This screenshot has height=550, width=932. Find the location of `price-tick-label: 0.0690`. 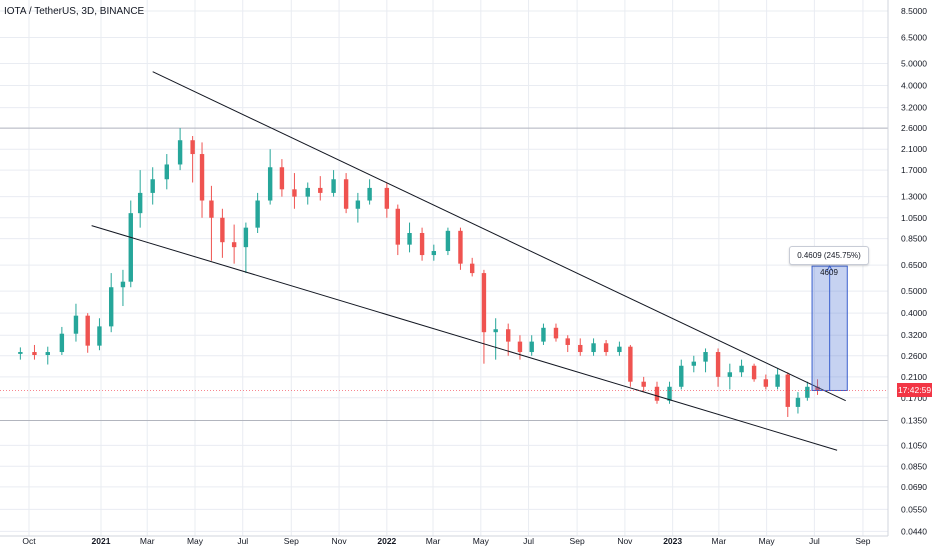

price-tick-label: 0.0690 is located at coordinates (914, 487).